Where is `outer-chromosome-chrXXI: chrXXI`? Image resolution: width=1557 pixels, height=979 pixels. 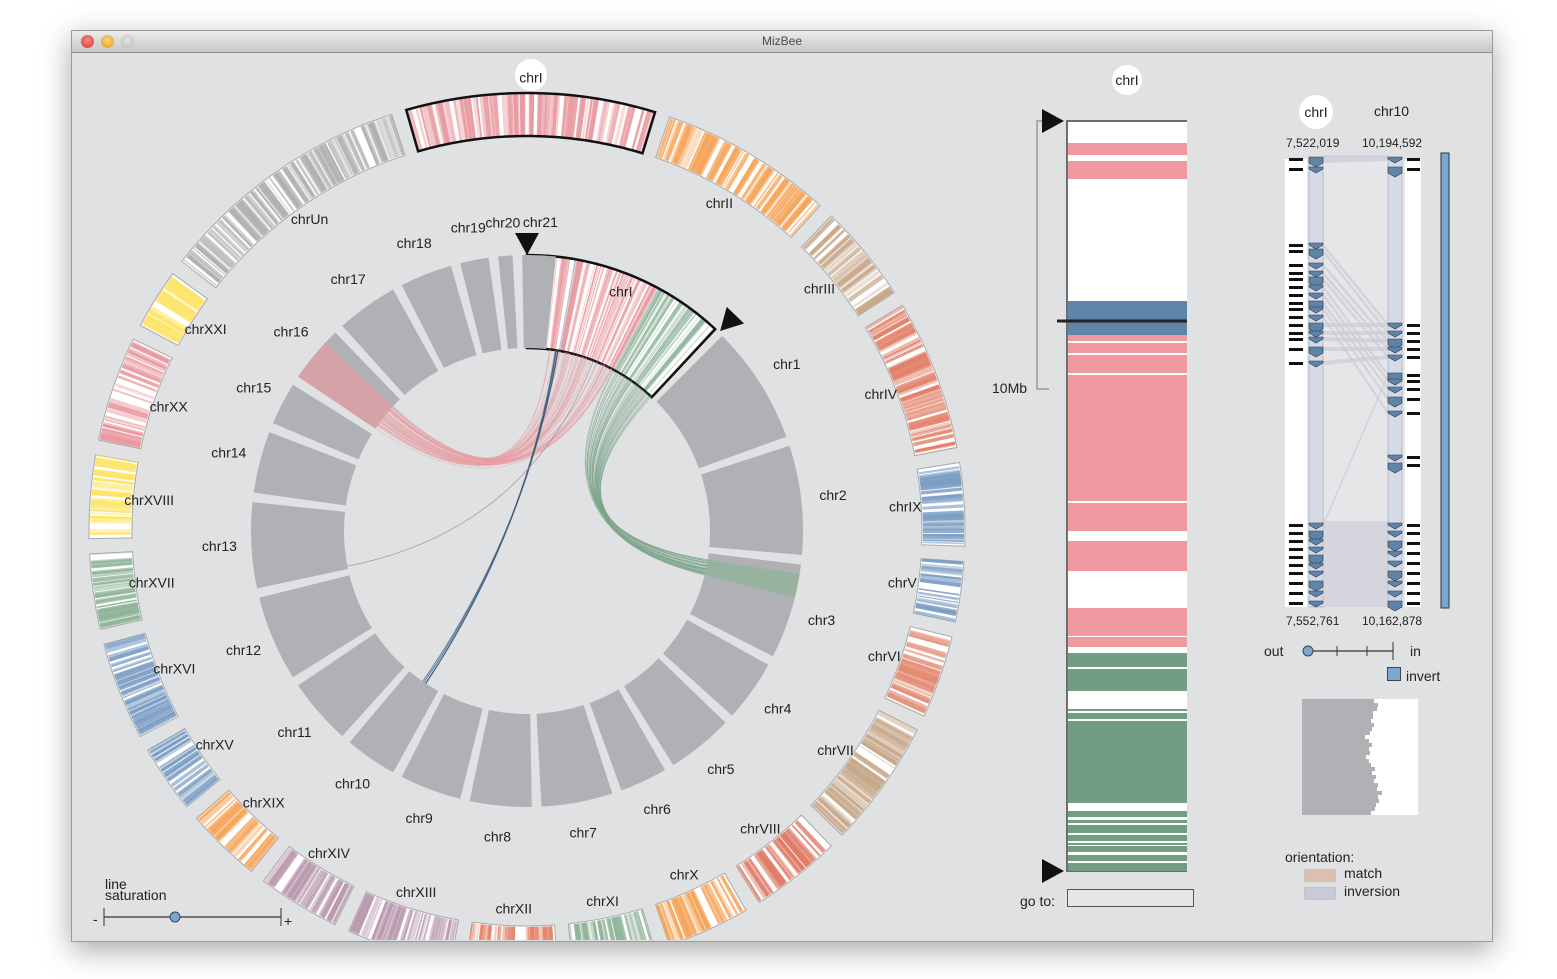 outer-chromosome-chrXXI: chrXXI is located at coordinates (183, 309).